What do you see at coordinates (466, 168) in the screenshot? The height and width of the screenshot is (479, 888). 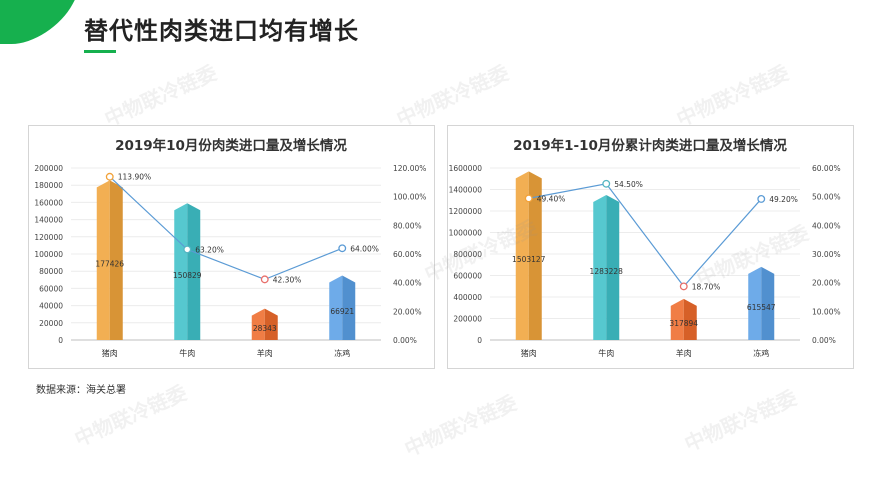 I see `y-tick-label: 1600000` at bounding box center [466, 168].